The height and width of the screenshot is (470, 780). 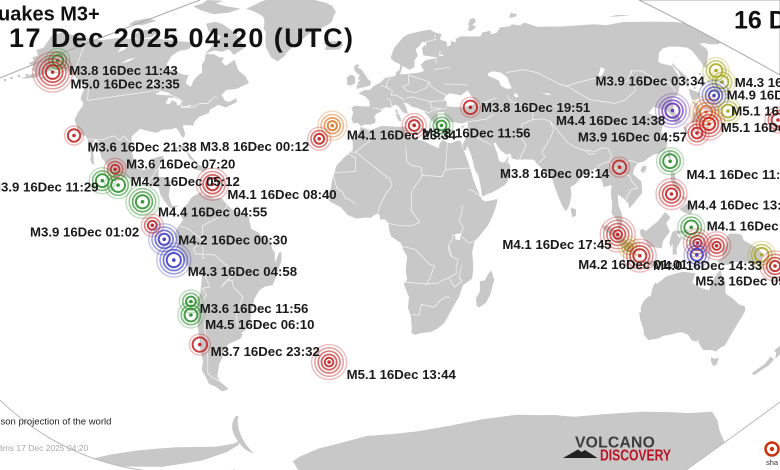 I want to click on svg-text: M4.1 16Dec 10:12, so click(x=743, y=226).